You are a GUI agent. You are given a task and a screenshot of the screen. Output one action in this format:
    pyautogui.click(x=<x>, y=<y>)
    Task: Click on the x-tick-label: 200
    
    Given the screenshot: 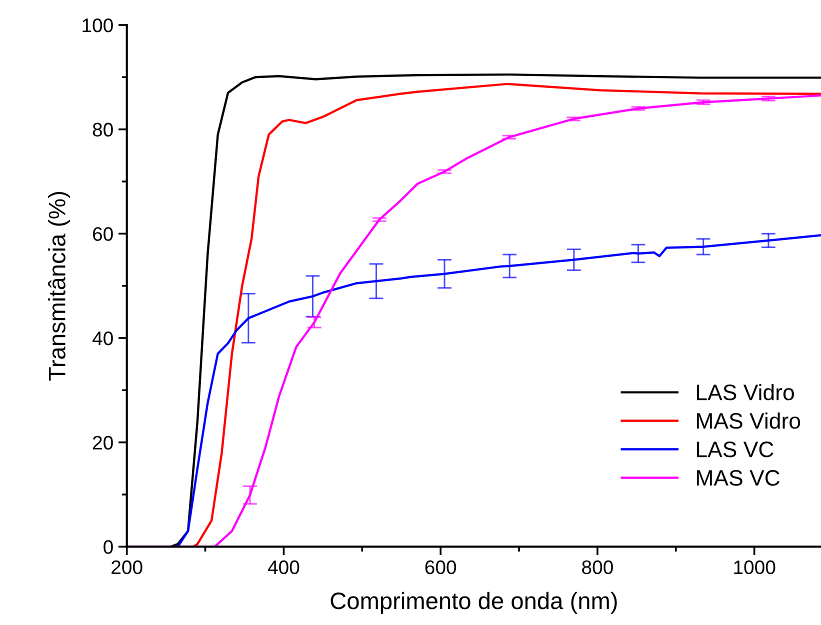 What is the action you would take?
    pyautogui.click(x=127, y=567)
    